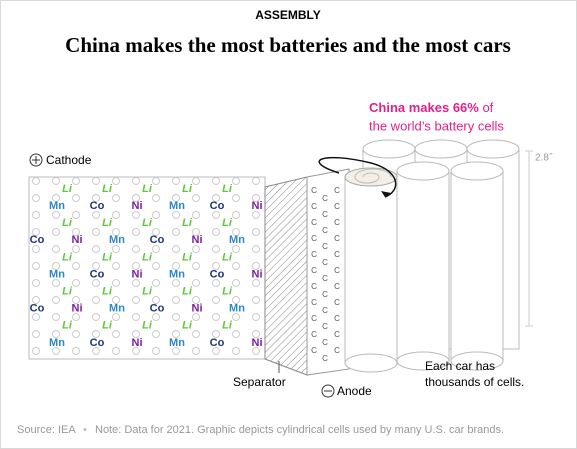 The height and width of the screenshot is (449, 577). What do you see at coordinates (431, 107) in the screenshot?
I see `annotation: China makes 66% of` at bounding box center [431, 107].